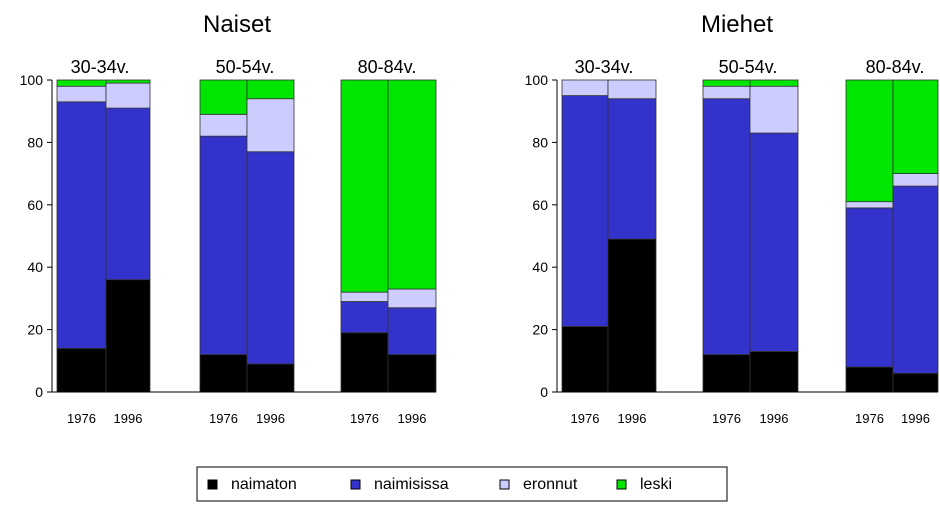  I want to click on naiset-group-label: 30-34v., so click(100, 67).